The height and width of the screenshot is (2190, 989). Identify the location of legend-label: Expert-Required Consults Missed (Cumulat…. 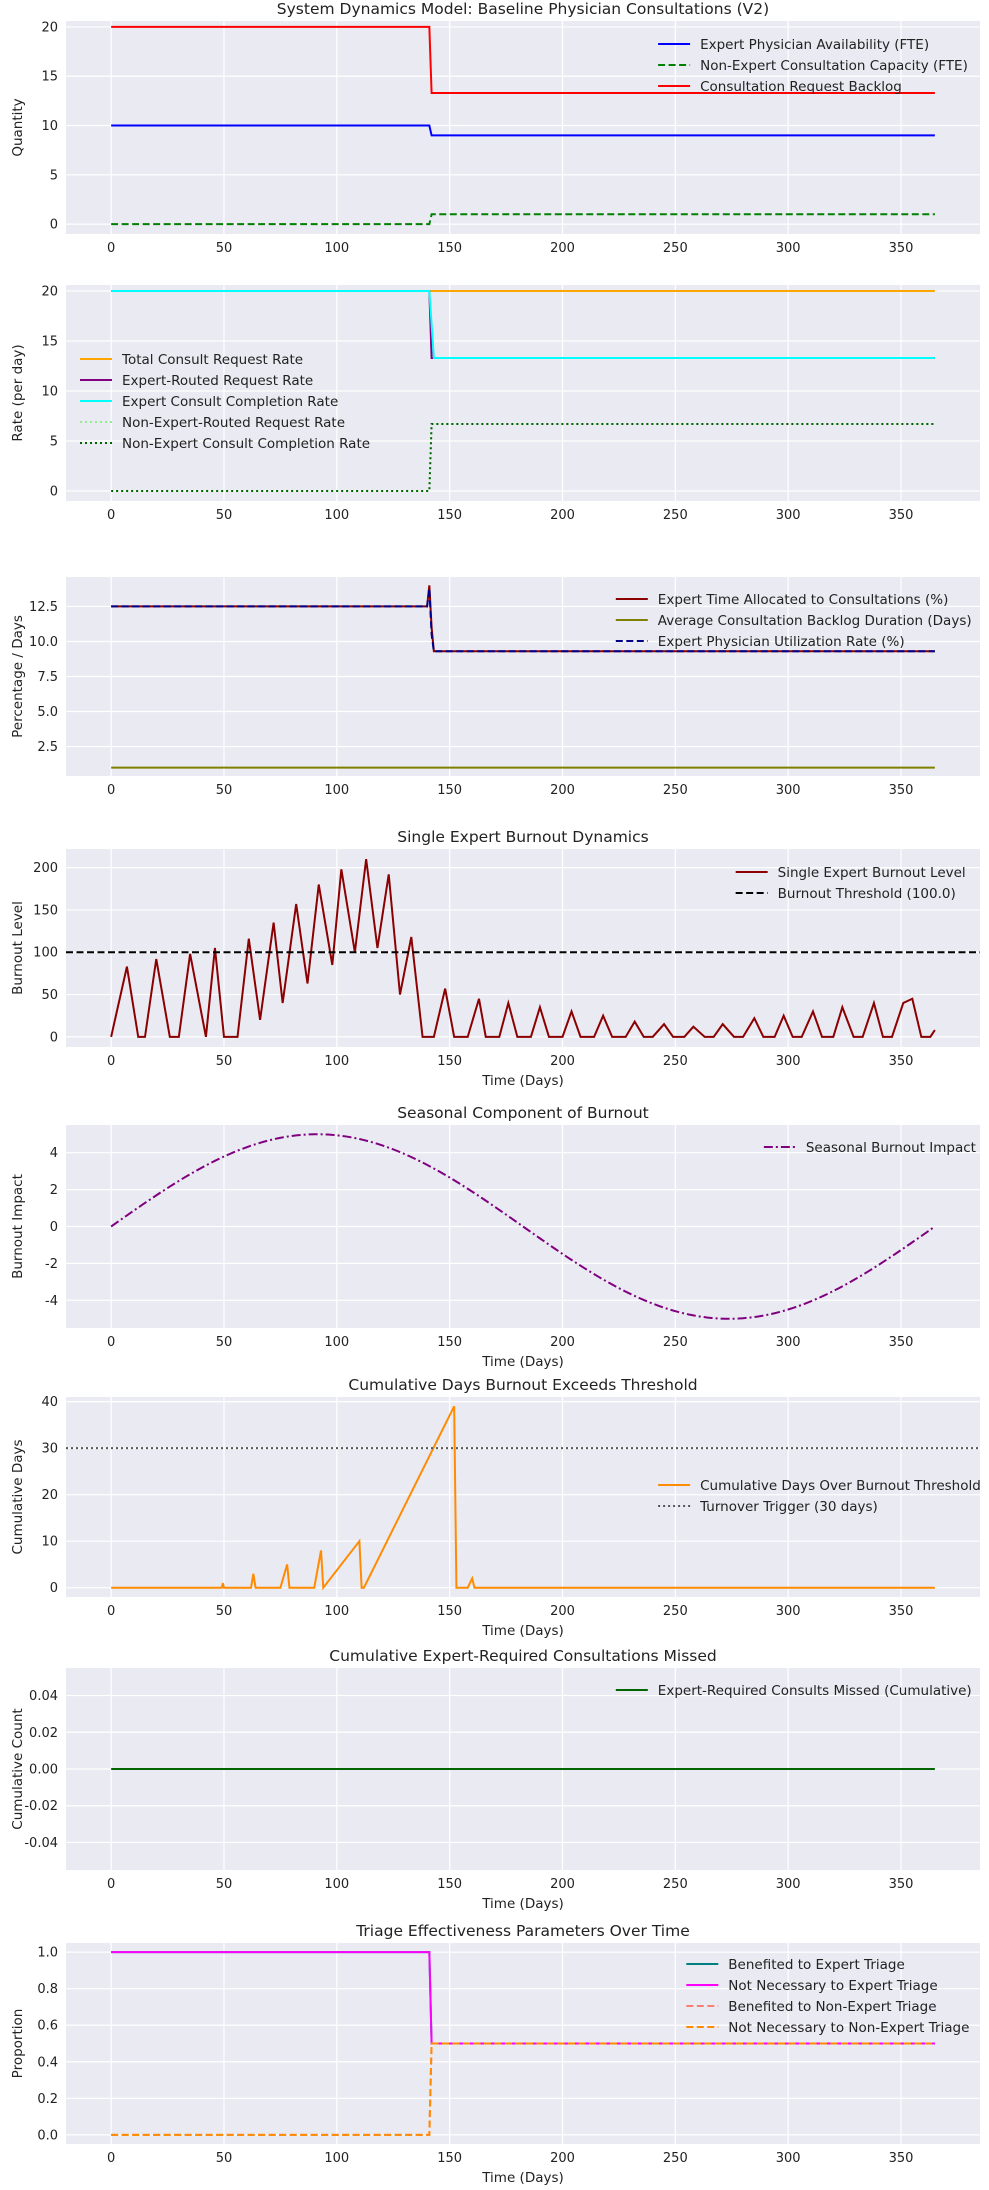
(815, 1691).